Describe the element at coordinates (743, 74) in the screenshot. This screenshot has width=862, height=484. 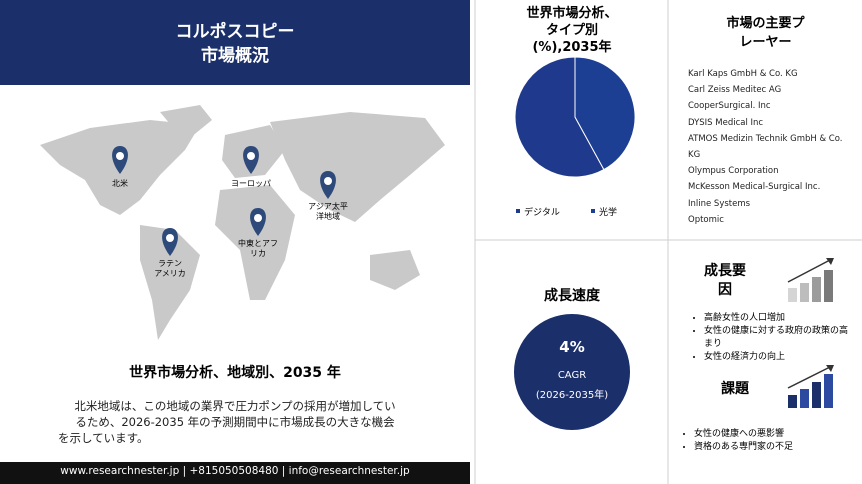
I see `player-item: Karl Kaps GmbH & Co. KG` at that location.